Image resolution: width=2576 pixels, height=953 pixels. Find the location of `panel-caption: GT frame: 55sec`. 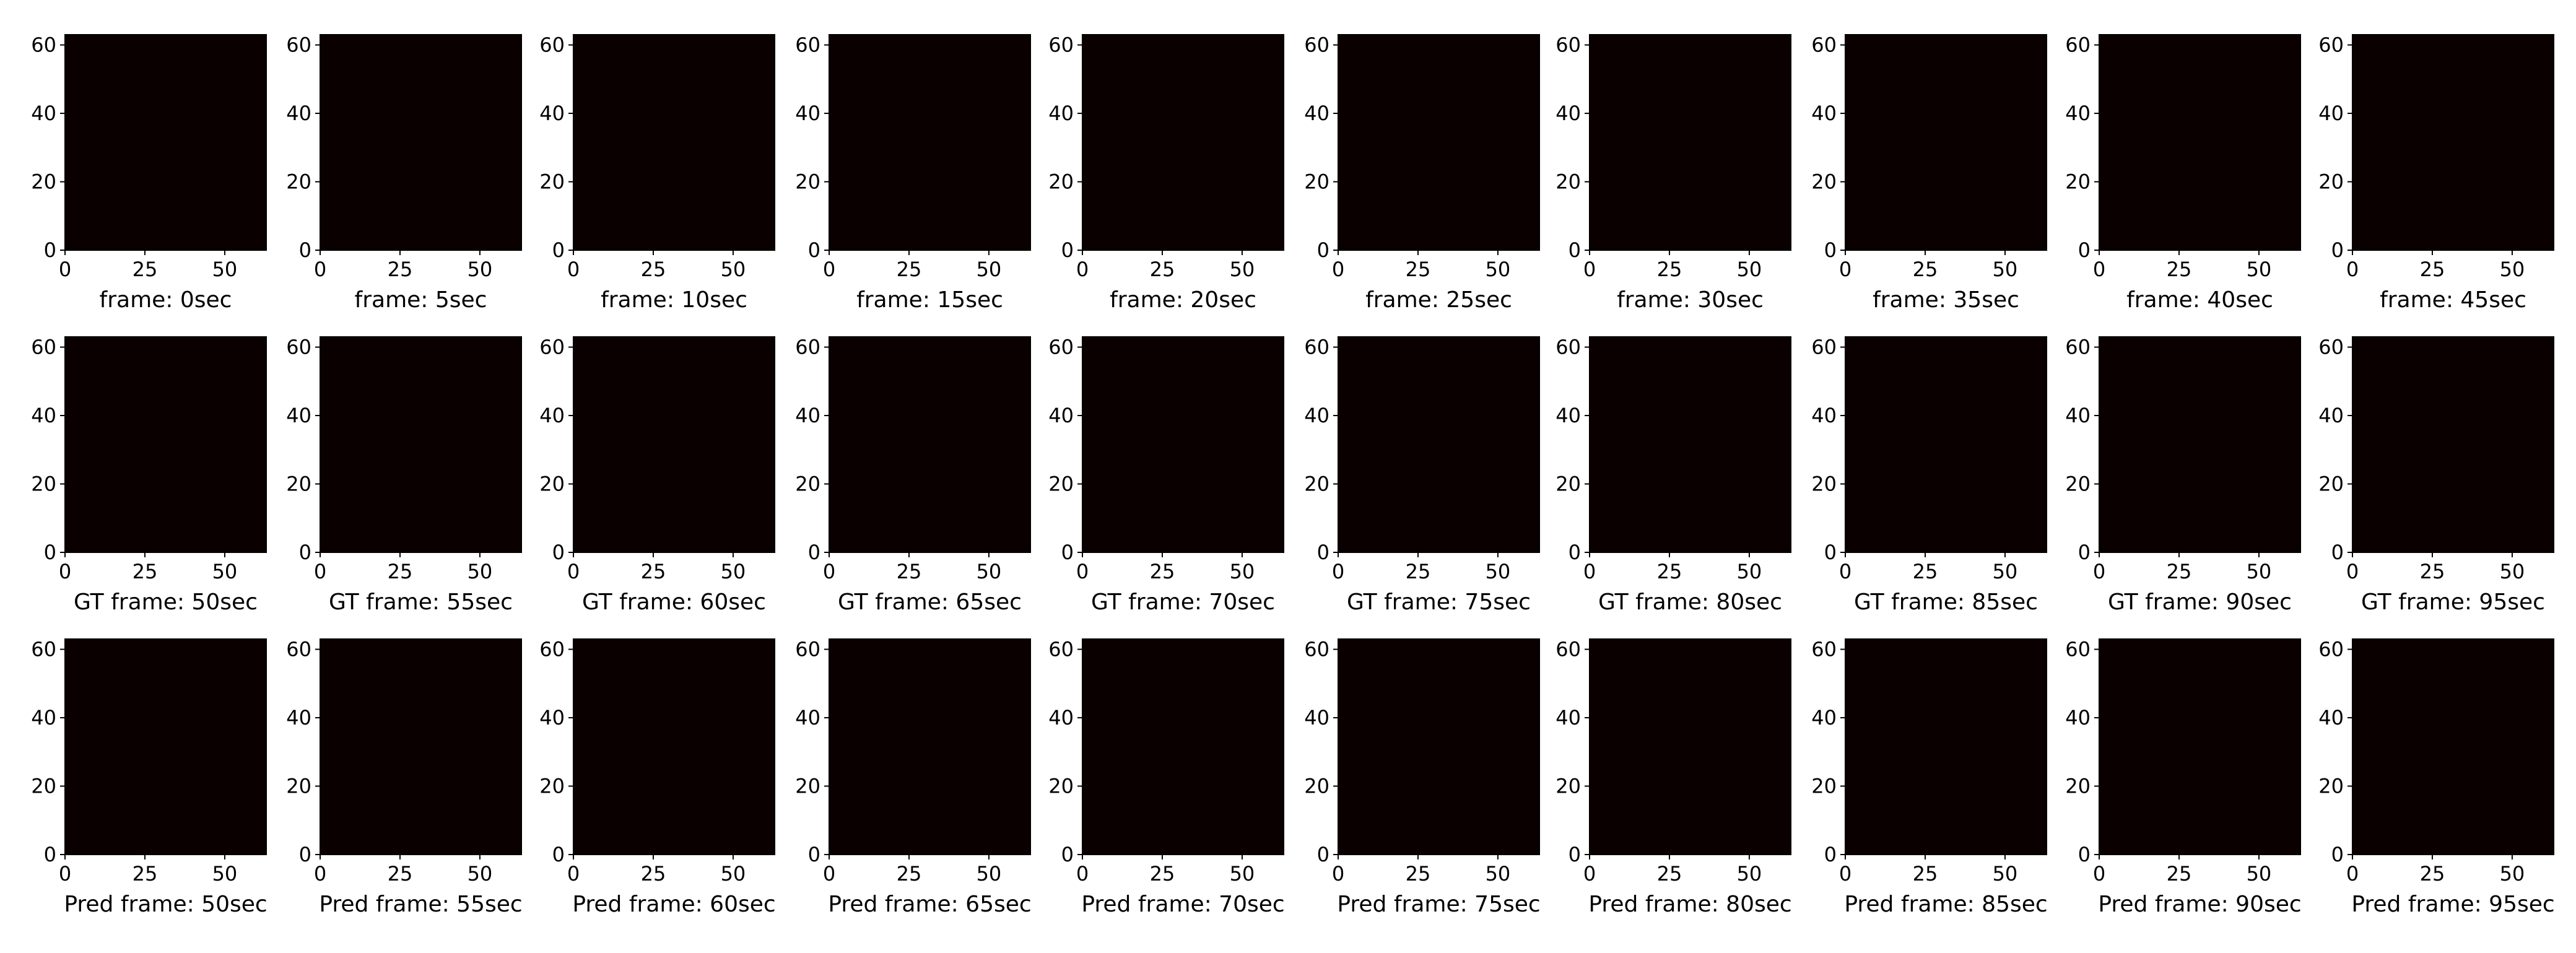

panel-caption: GT frame: 55sec is located at coordinates (421, 602).